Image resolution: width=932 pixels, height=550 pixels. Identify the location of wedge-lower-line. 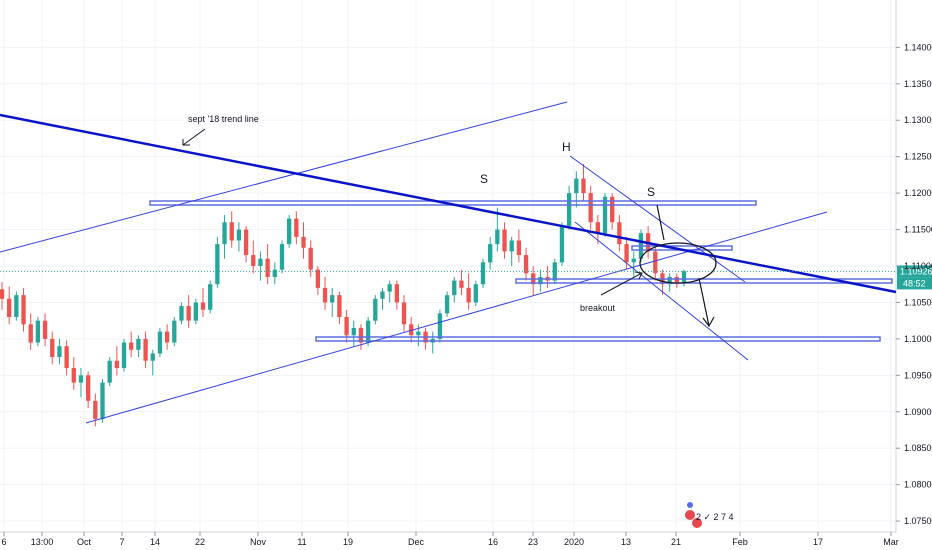
(661, 291).